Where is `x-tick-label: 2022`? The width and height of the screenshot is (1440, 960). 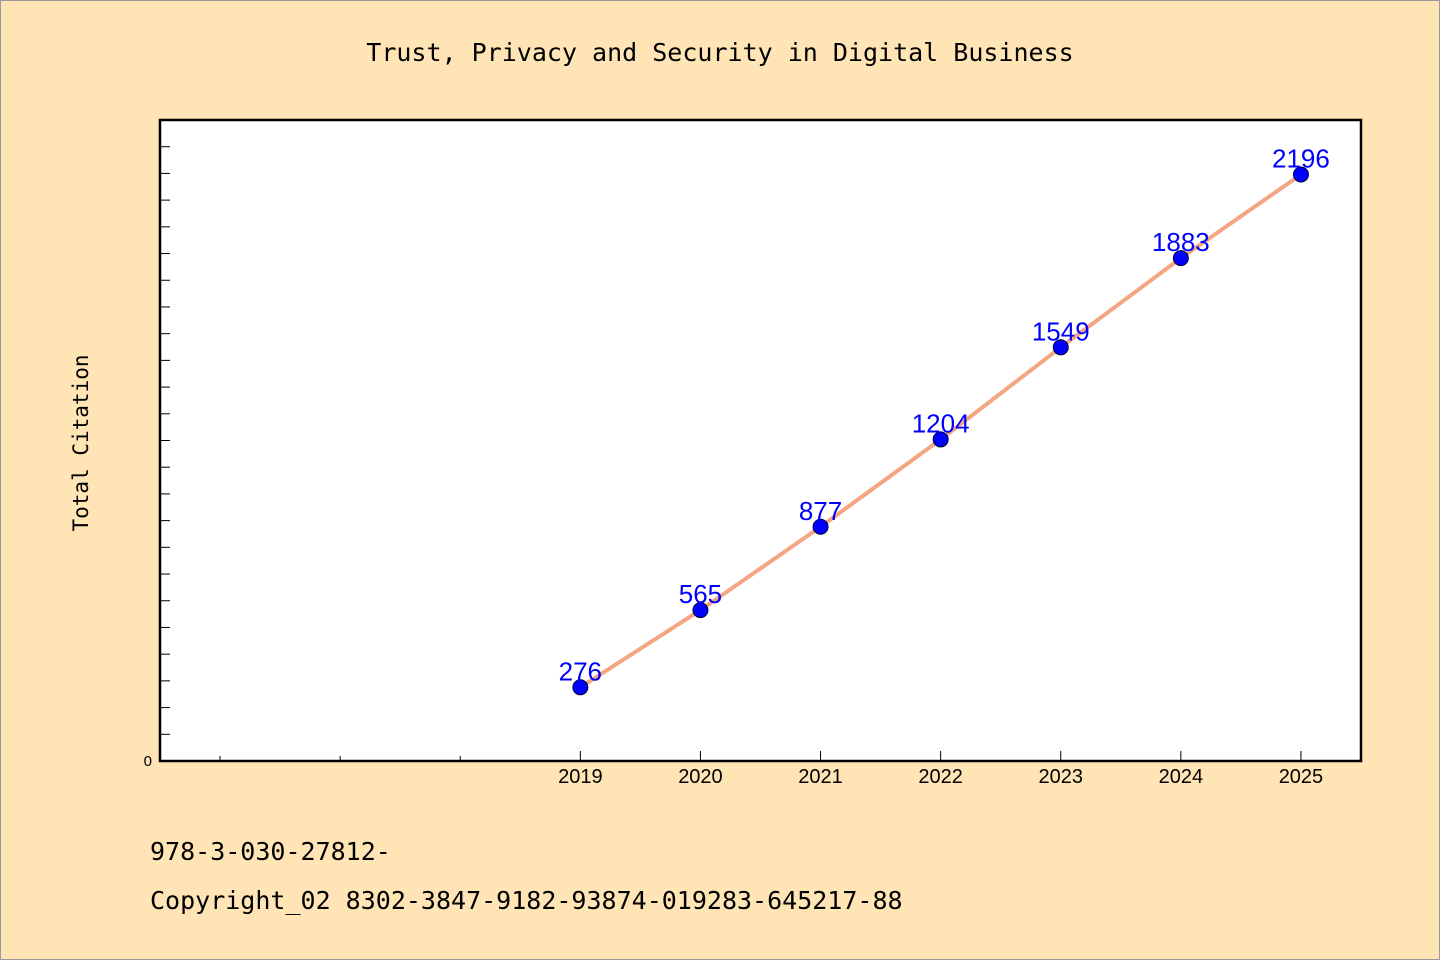
x-tick-label: 2022 is located at coordinates (940, 777).